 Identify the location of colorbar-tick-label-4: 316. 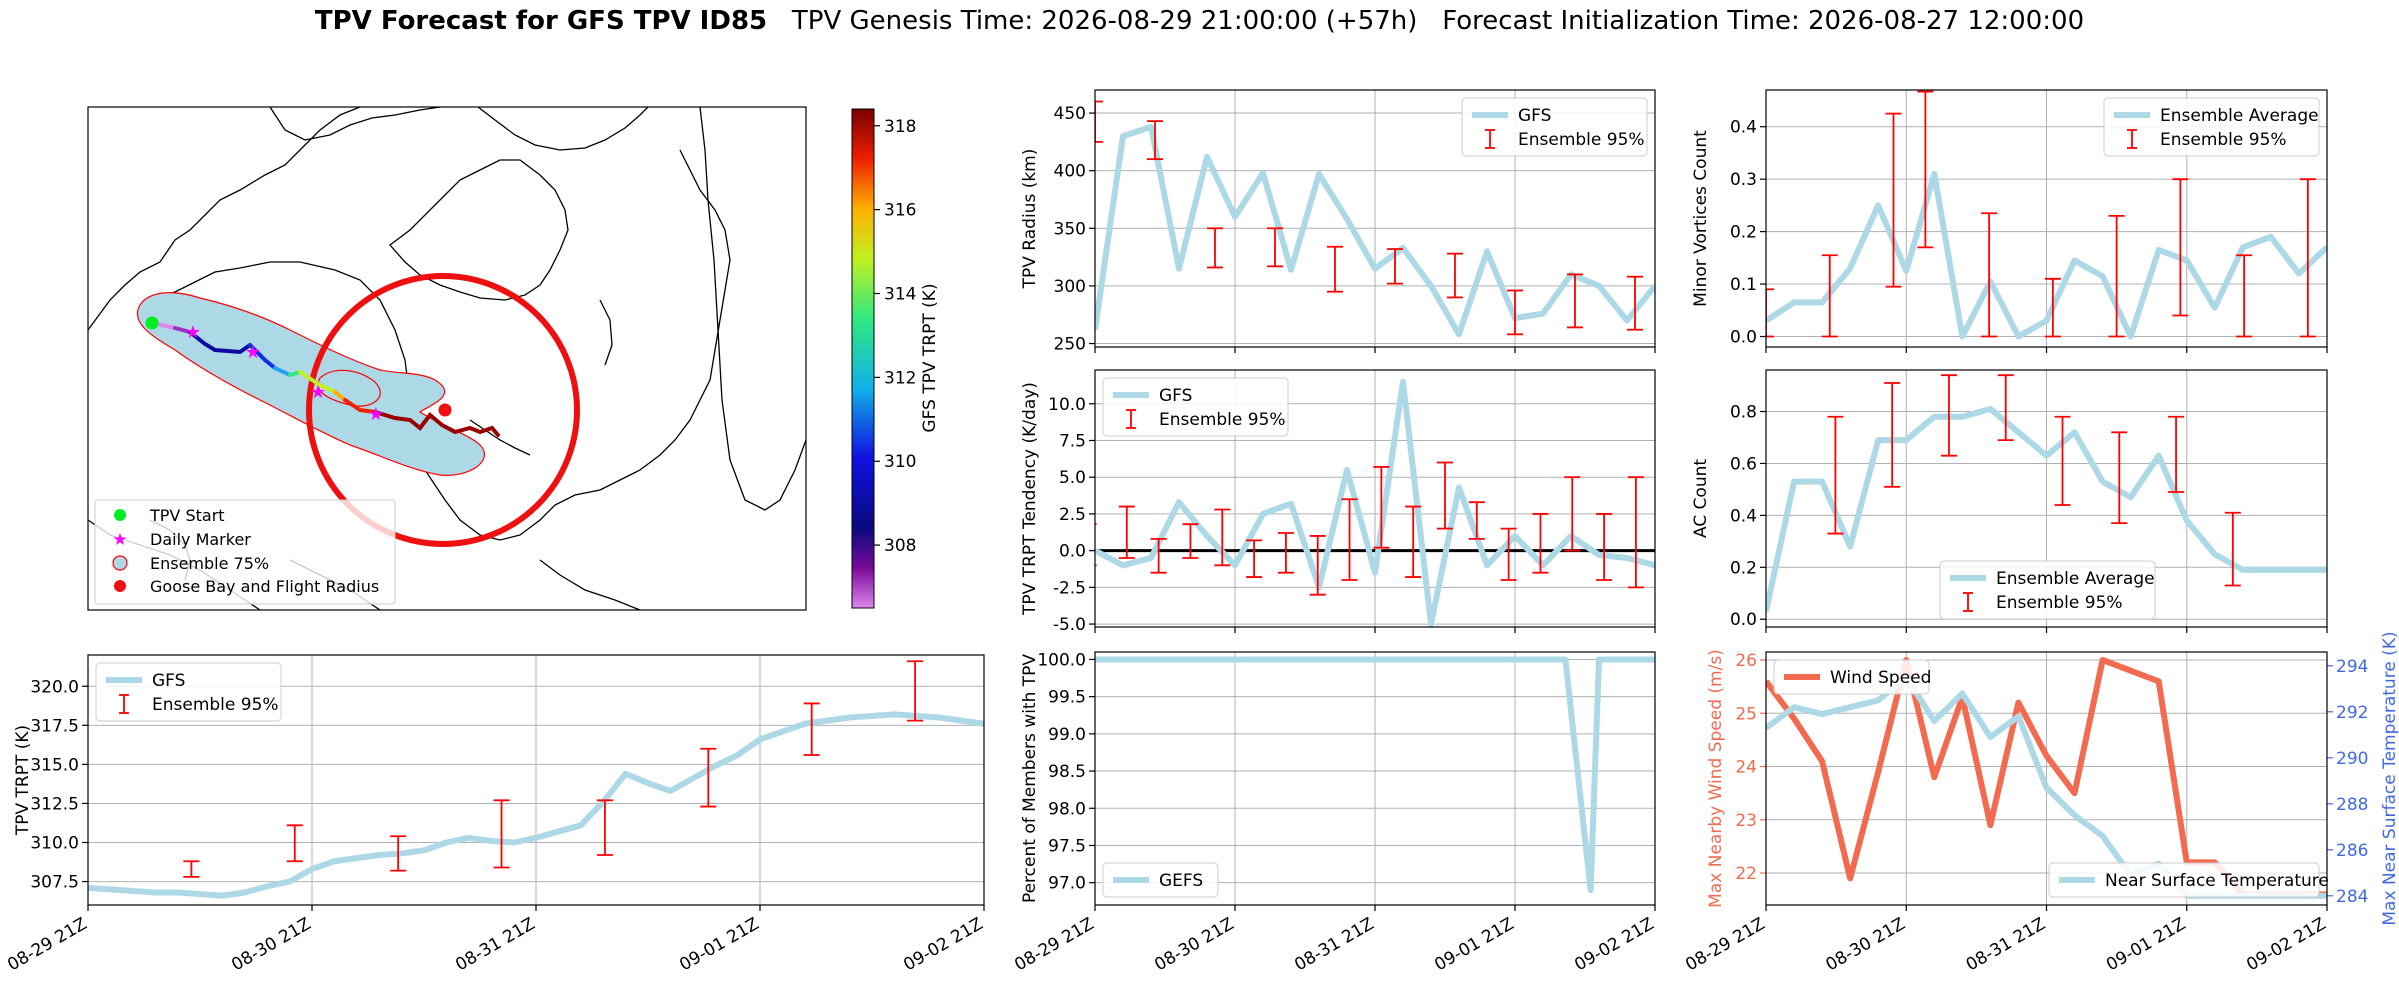
(900, 211).